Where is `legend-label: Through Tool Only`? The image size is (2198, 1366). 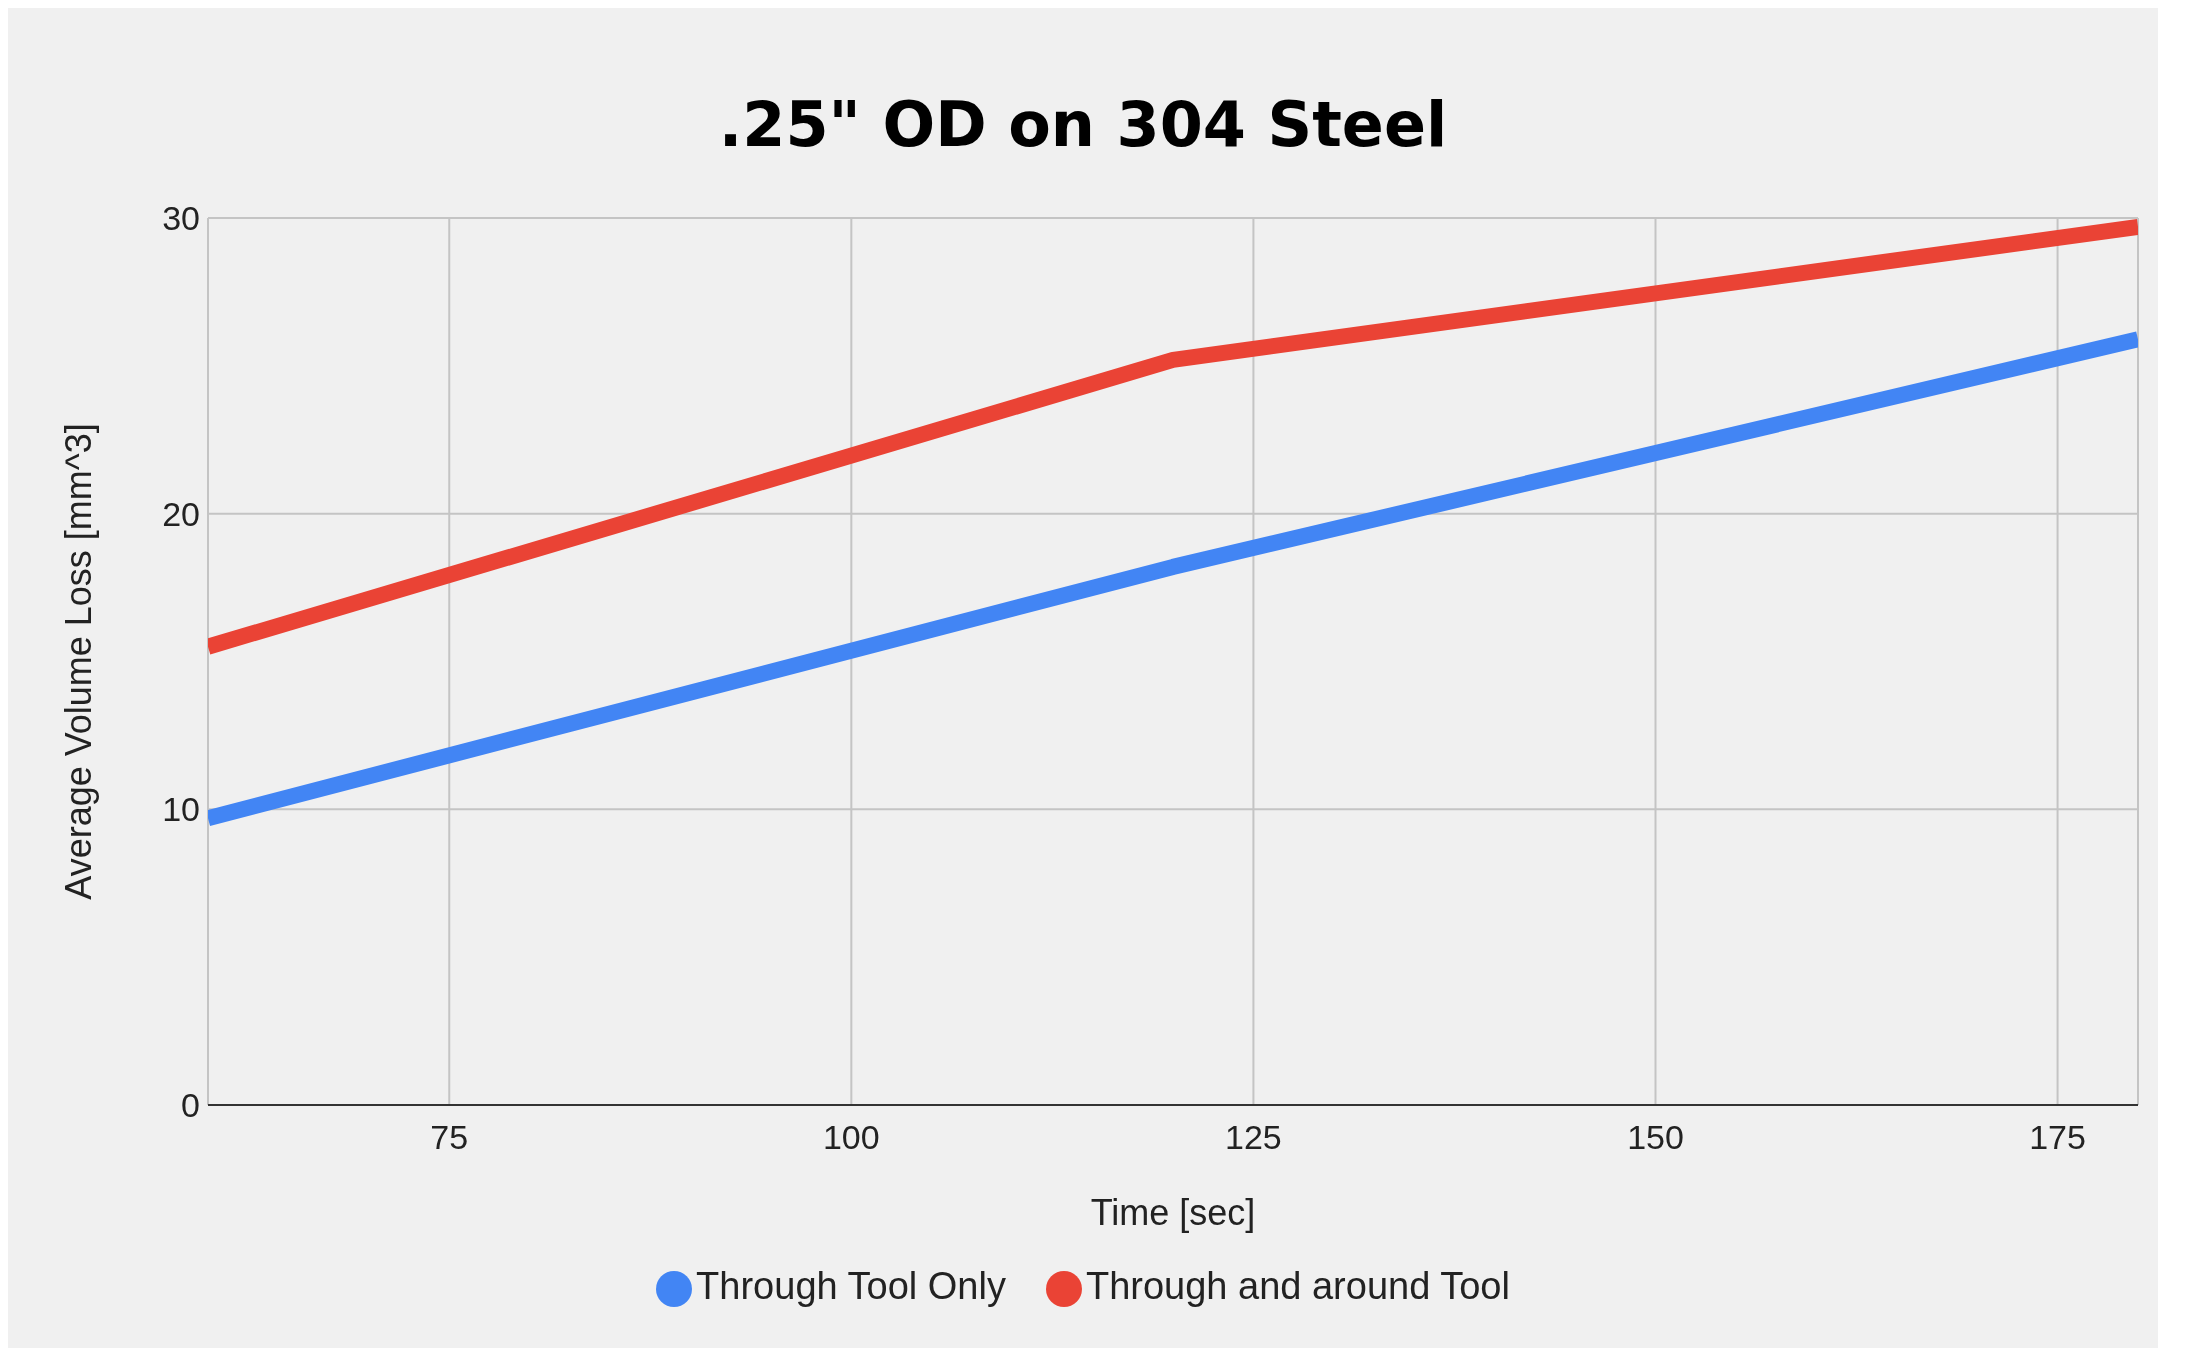
legend-label: Through Tool Only is located at coordinates (851, 1286).